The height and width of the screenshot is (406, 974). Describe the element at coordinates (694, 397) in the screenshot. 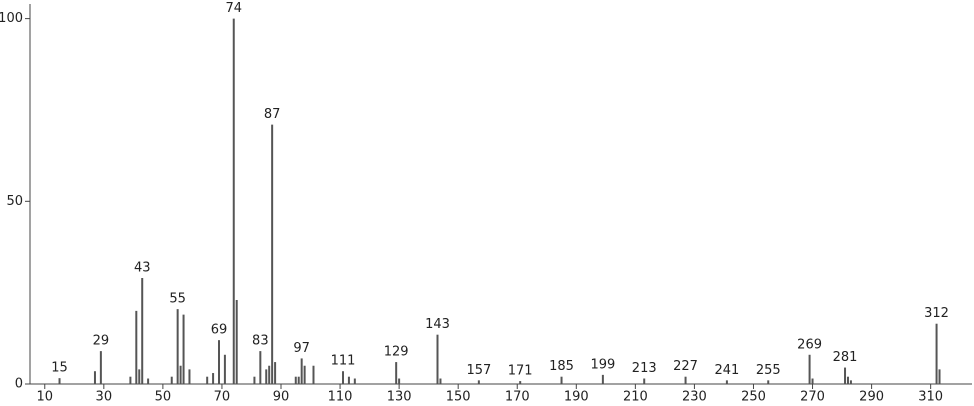

I see `x-tick-label: 230` at that location.